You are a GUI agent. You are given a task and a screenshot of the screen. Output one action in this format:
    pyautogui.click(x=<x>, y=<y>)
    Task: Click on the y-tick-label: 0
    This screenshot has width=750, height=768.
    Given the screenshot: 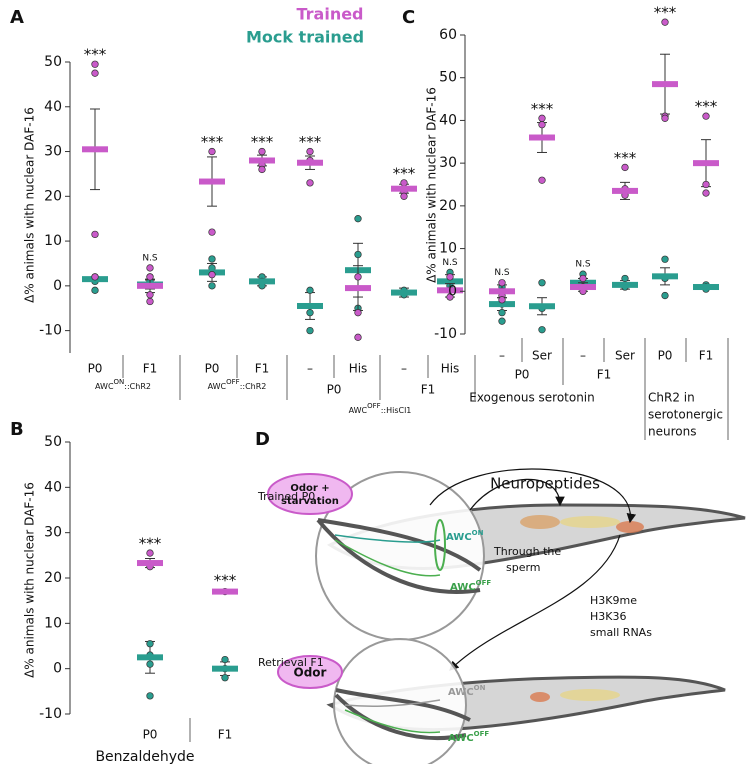 What is the action you would take?
    pyautogui.click(x=452, y=291)
    